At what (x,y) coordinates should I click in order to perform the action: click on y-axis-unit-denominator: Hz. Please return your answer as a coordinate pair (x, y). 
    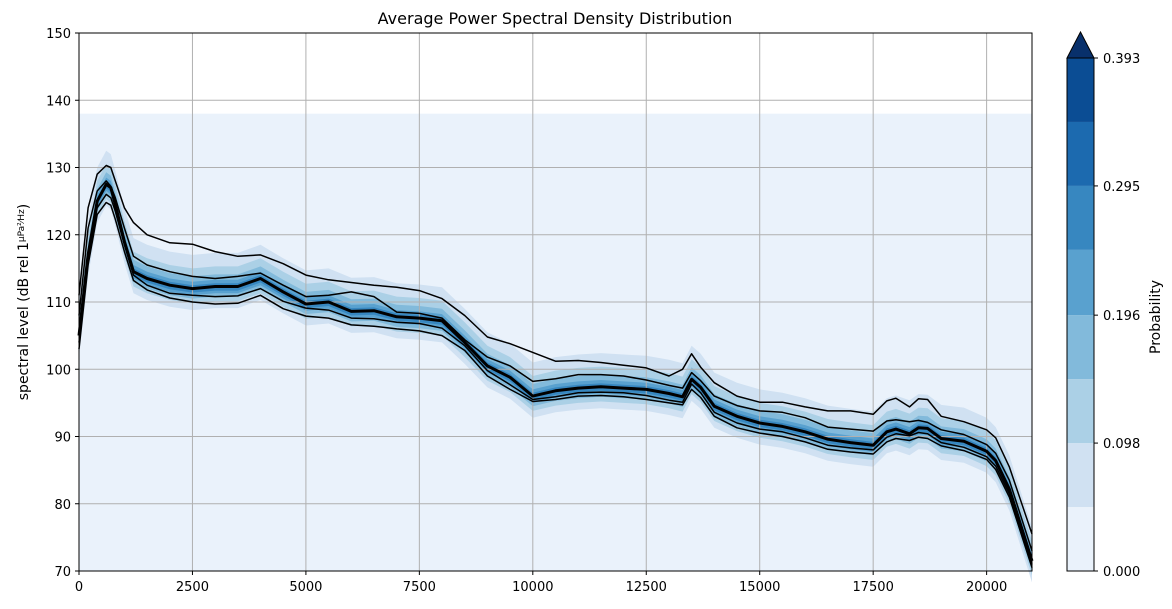
    Looking at the image, I should click on (22, 215).